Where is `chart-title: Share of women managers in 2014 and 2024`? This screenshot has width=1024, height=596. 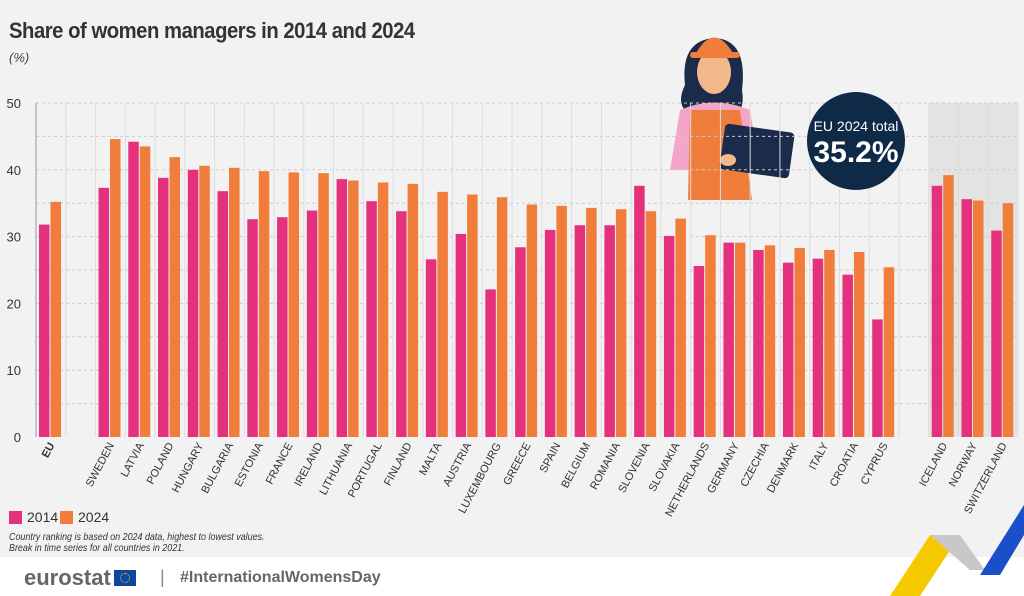
chart-title: Share of women managers in 2014 and 2024 is located at coordinates (212, 30).